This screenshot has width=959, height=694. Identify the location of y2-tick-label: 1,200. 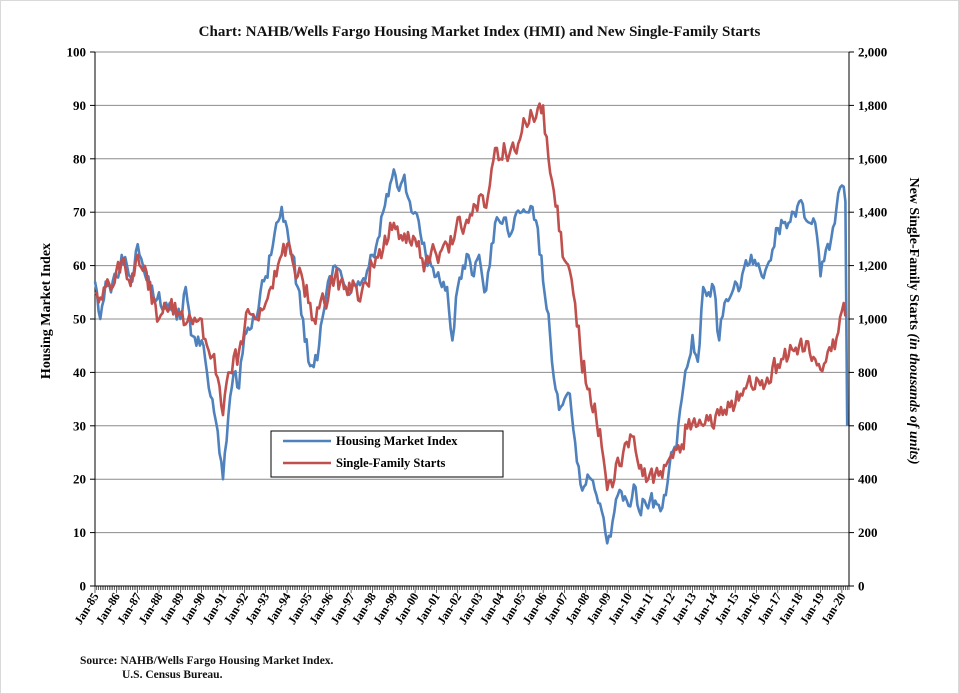
(872, 265).